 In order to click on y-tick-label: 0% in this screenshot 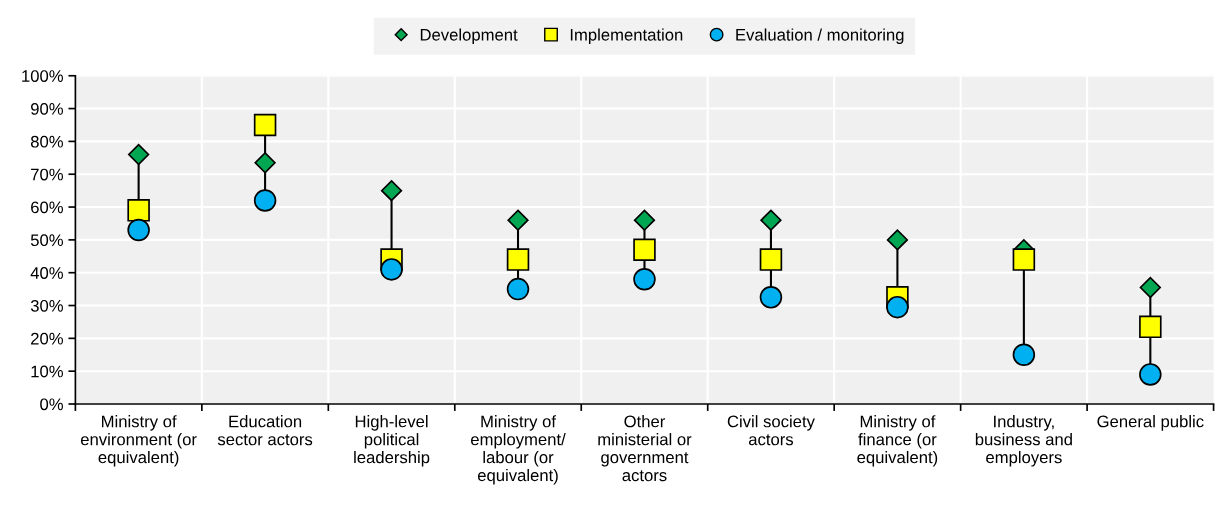, I will do `click(51, 404)`.